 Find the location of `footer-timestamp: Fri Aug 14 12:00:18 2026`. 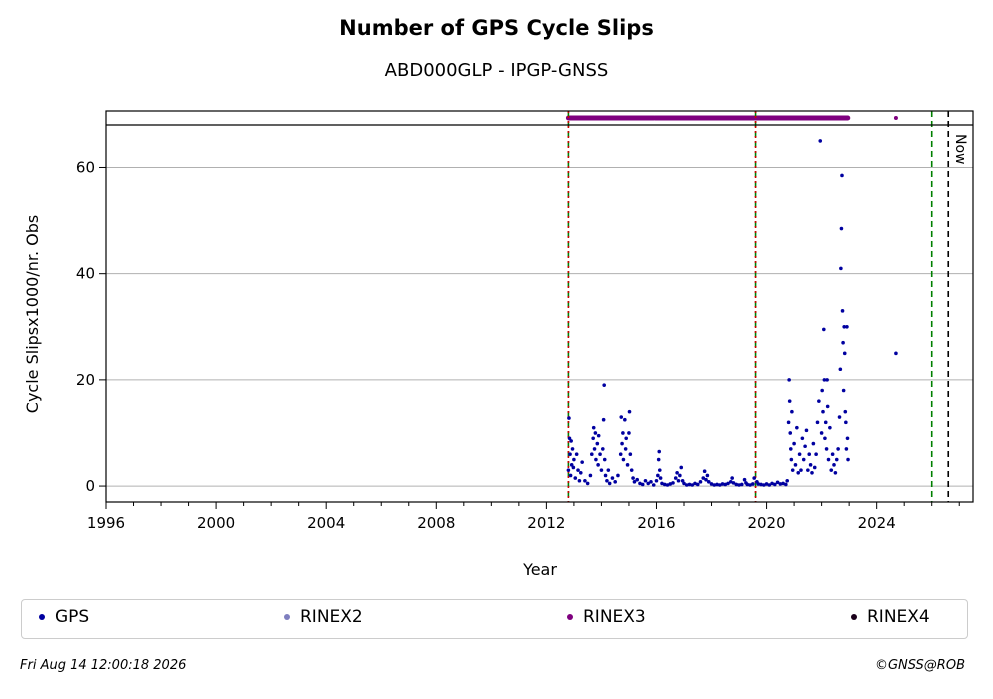

footer-timestamp: Fri Aug 14 12:00:18 2026 is located at coordinates (103, 665).